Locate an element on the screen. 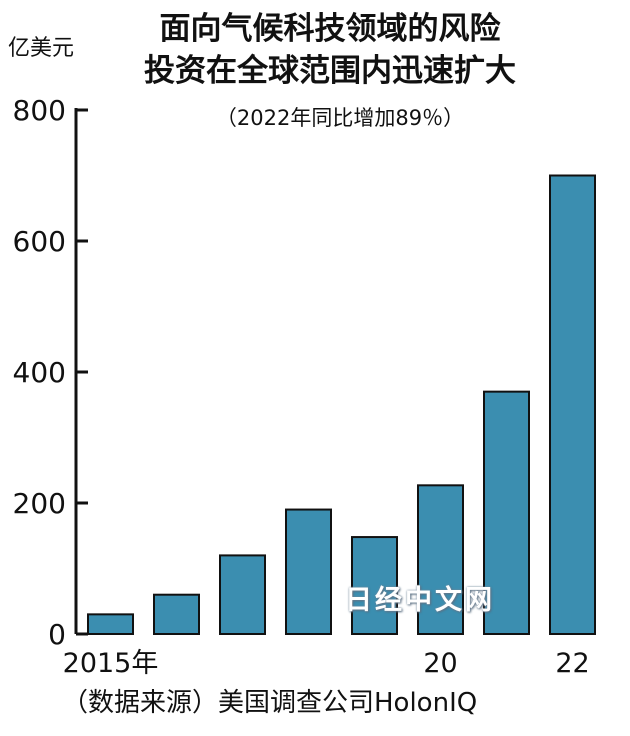 This screenshot has width=630, height=736. y-tick-label-600: 600 is located at coordinates (39, 241).